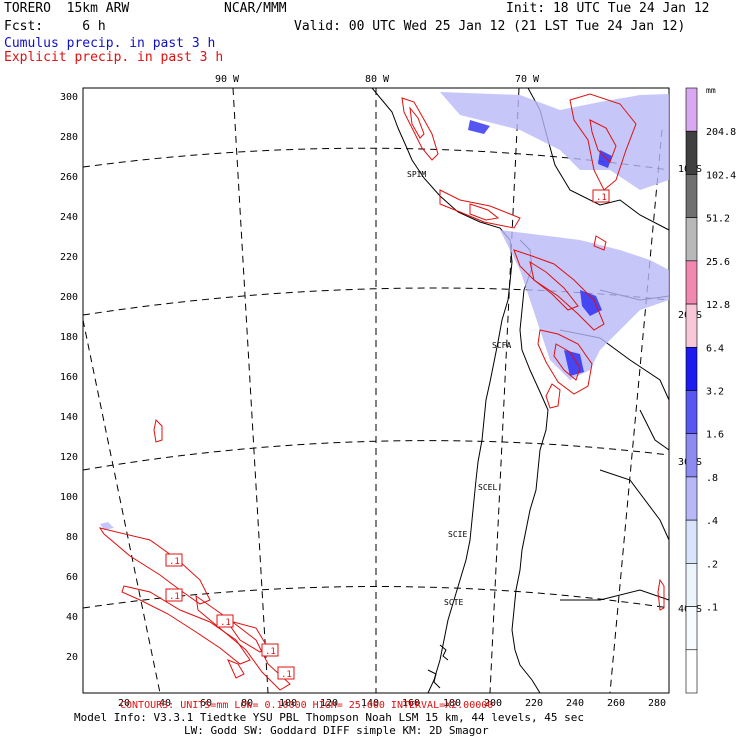 Image resolution: width=740 pixels, height=740 pixels. What do you see at coordinates (712, 564) in the screenshot?
I see `colorbar-label: .2` at bounding box center [712, 564].